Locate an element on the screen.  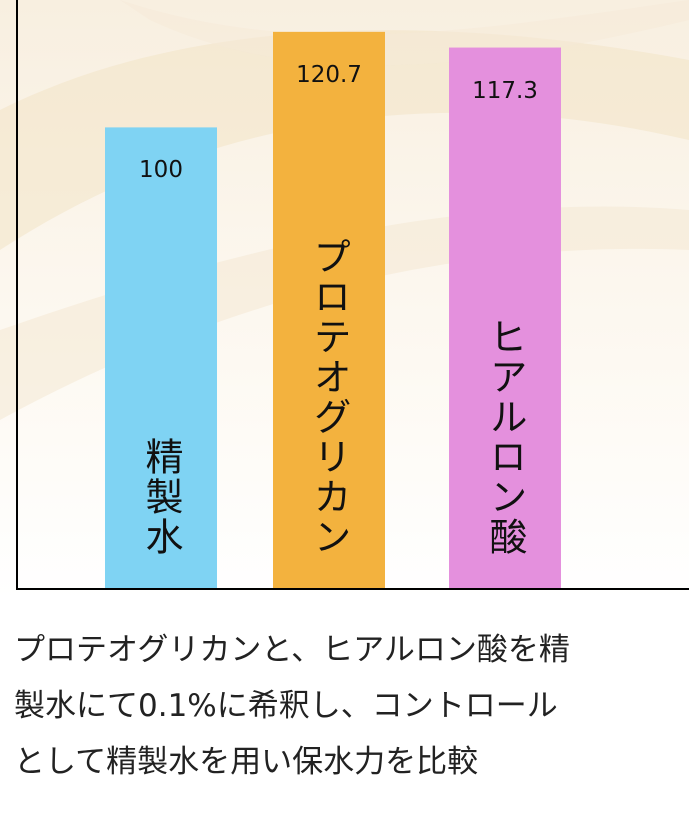
value-label-purified-water: 100 is located at coordinates (161, 170).